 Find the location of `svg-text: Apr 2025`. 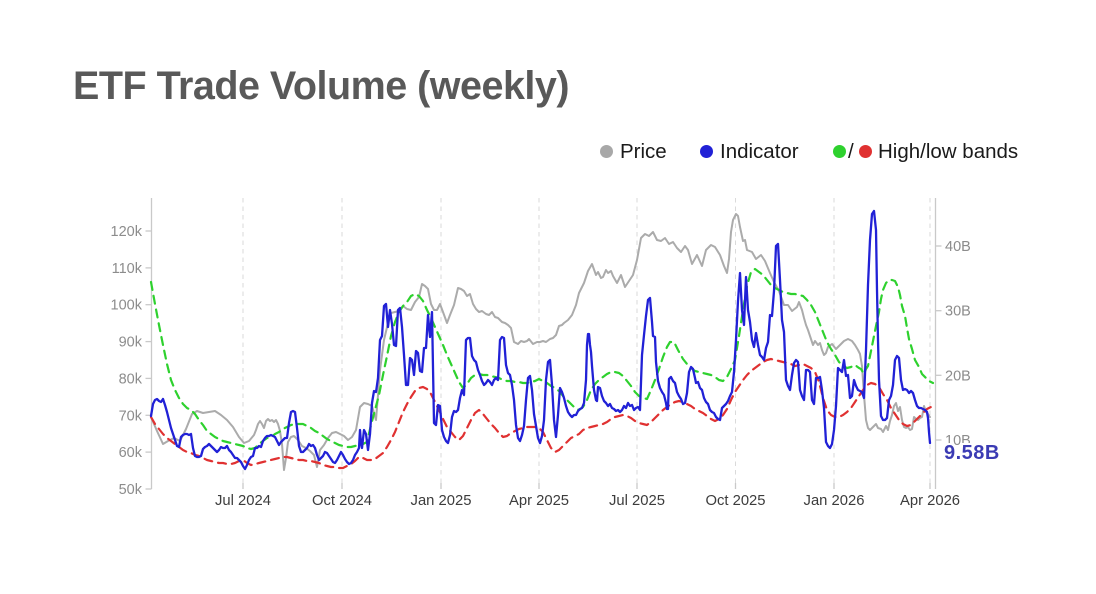

svg-text: Apr 2025 is located at coordinates (539, 501).